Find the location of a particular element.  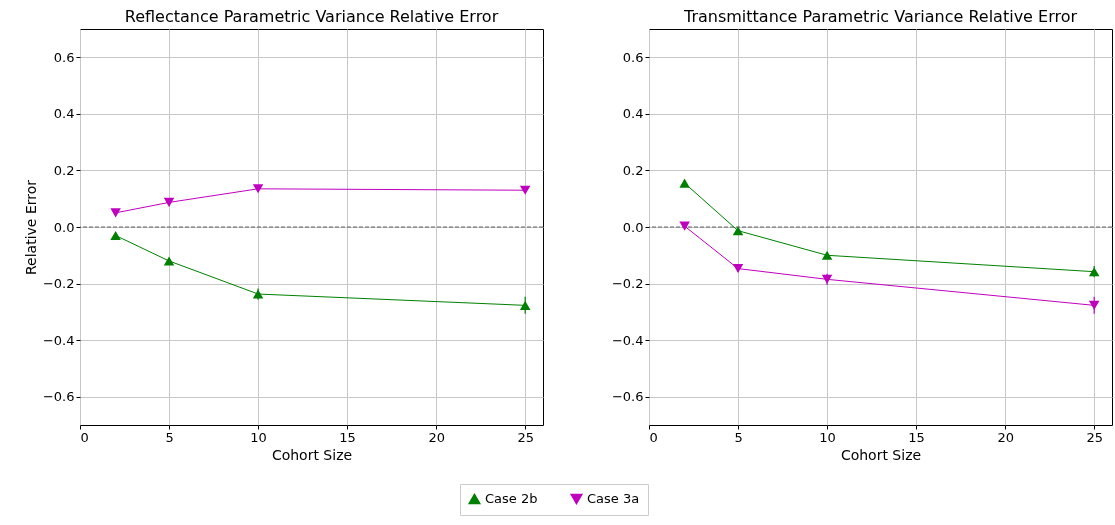

chart-title: Reflectance Parametric Variance Relative Error is located at coordinates (311, 16).